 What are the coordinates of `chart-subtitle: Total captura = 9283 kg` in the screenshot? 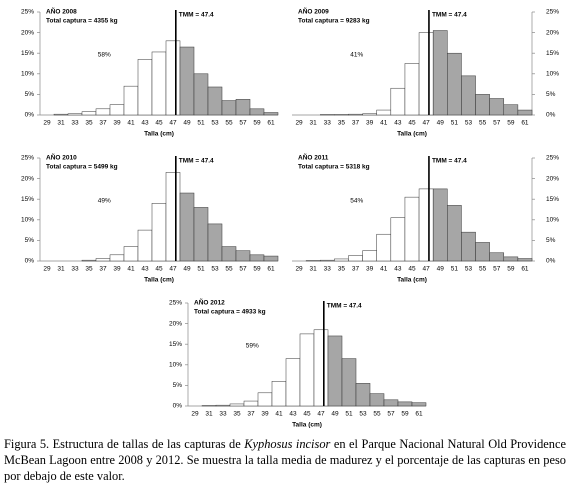 It's located at (334, 21).